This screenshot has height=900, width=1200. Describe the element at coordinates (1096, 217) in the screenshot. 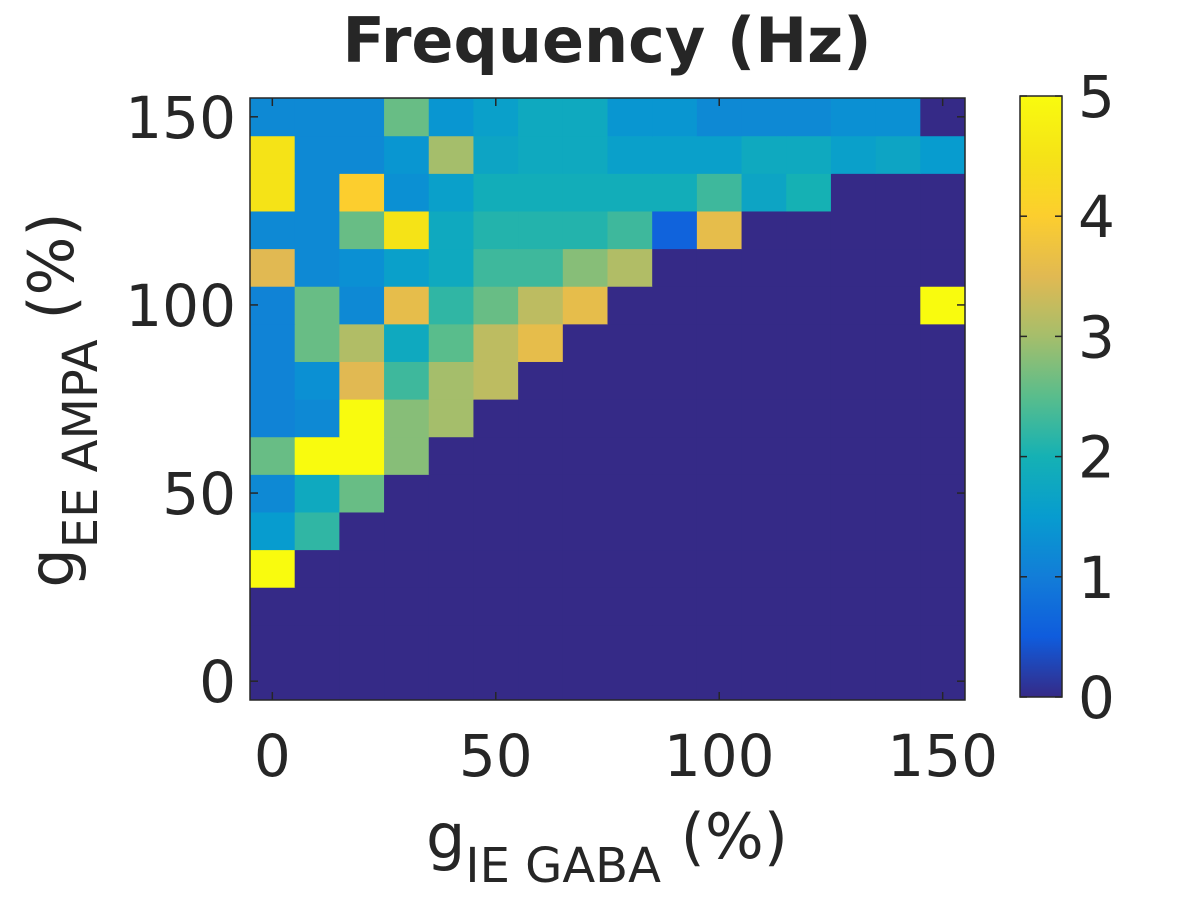

I see `colorbar-tick-label: 4` at that location.